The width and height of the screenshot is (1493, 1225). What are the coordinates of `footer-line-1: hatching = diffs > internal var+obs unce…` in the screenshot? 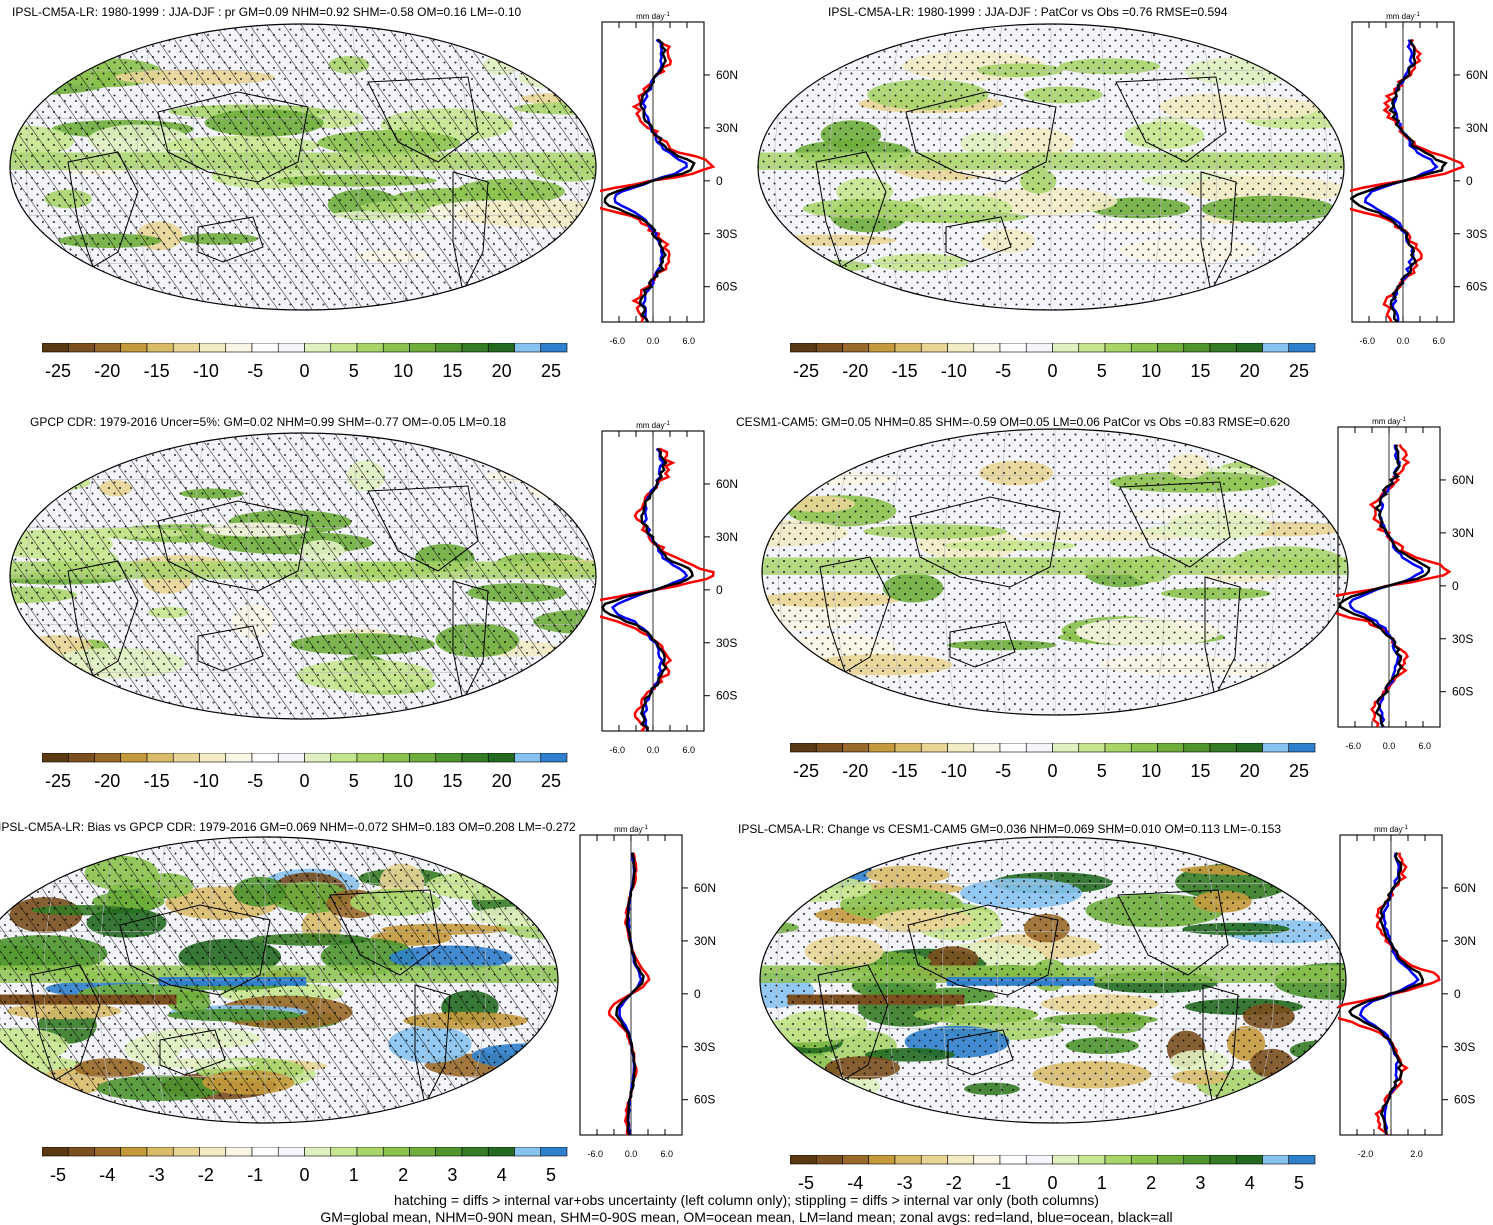 It's located at (746, 1200).